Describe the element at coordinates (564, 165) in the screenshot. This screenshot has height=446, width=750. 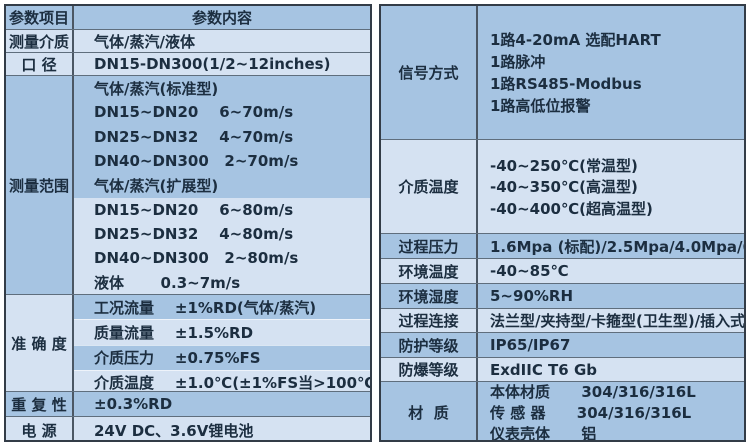
I see `spec-line: -40~250℃(常温型)` at that location.